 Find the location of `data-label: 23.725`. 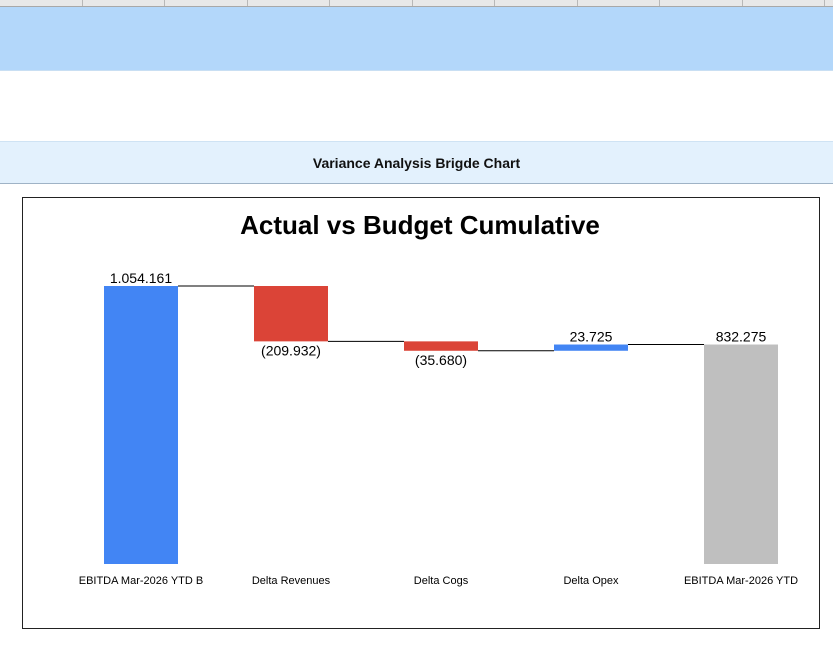

data-label: 23.725 is located at coordinates (591, 337).